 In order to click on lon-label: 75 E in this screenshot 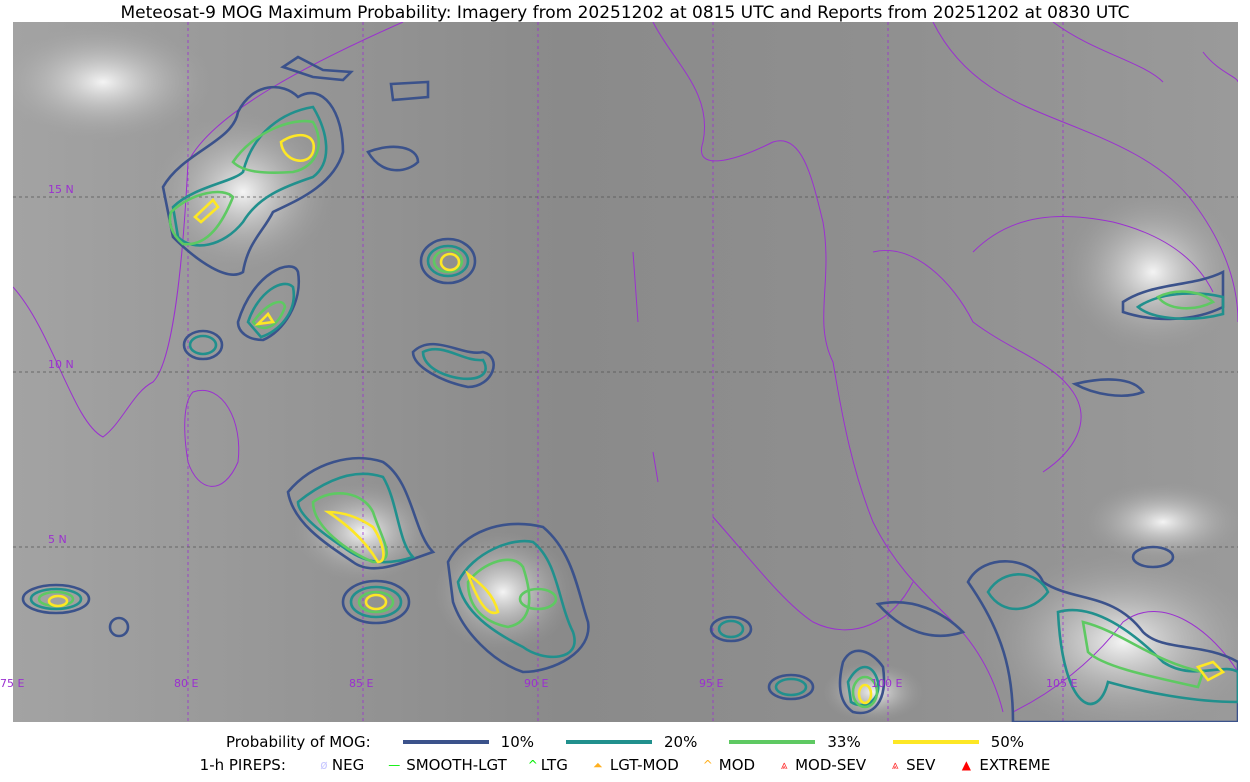, I will do `click(12, 683)`.